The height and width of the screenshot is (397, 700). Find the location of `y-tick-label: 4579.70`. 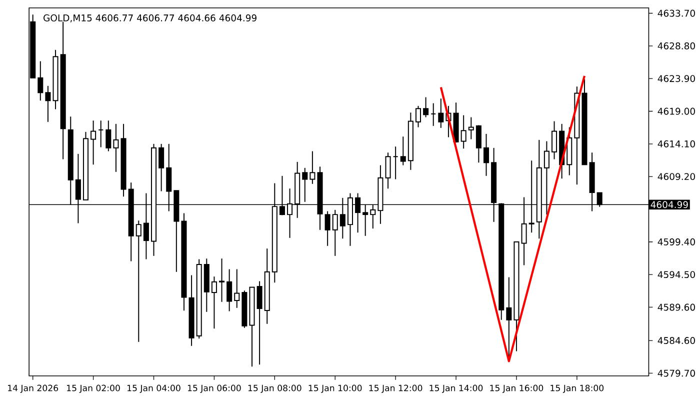

y-tick-label: 4579.70 is located at coordinates (676, 373).